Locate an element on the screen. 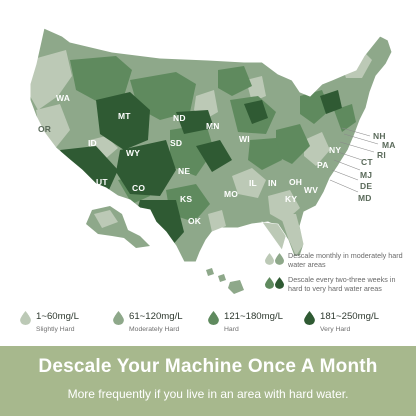 The image size is (416, 416). state-label-mj: MJ is located at coordinates (366, 175).